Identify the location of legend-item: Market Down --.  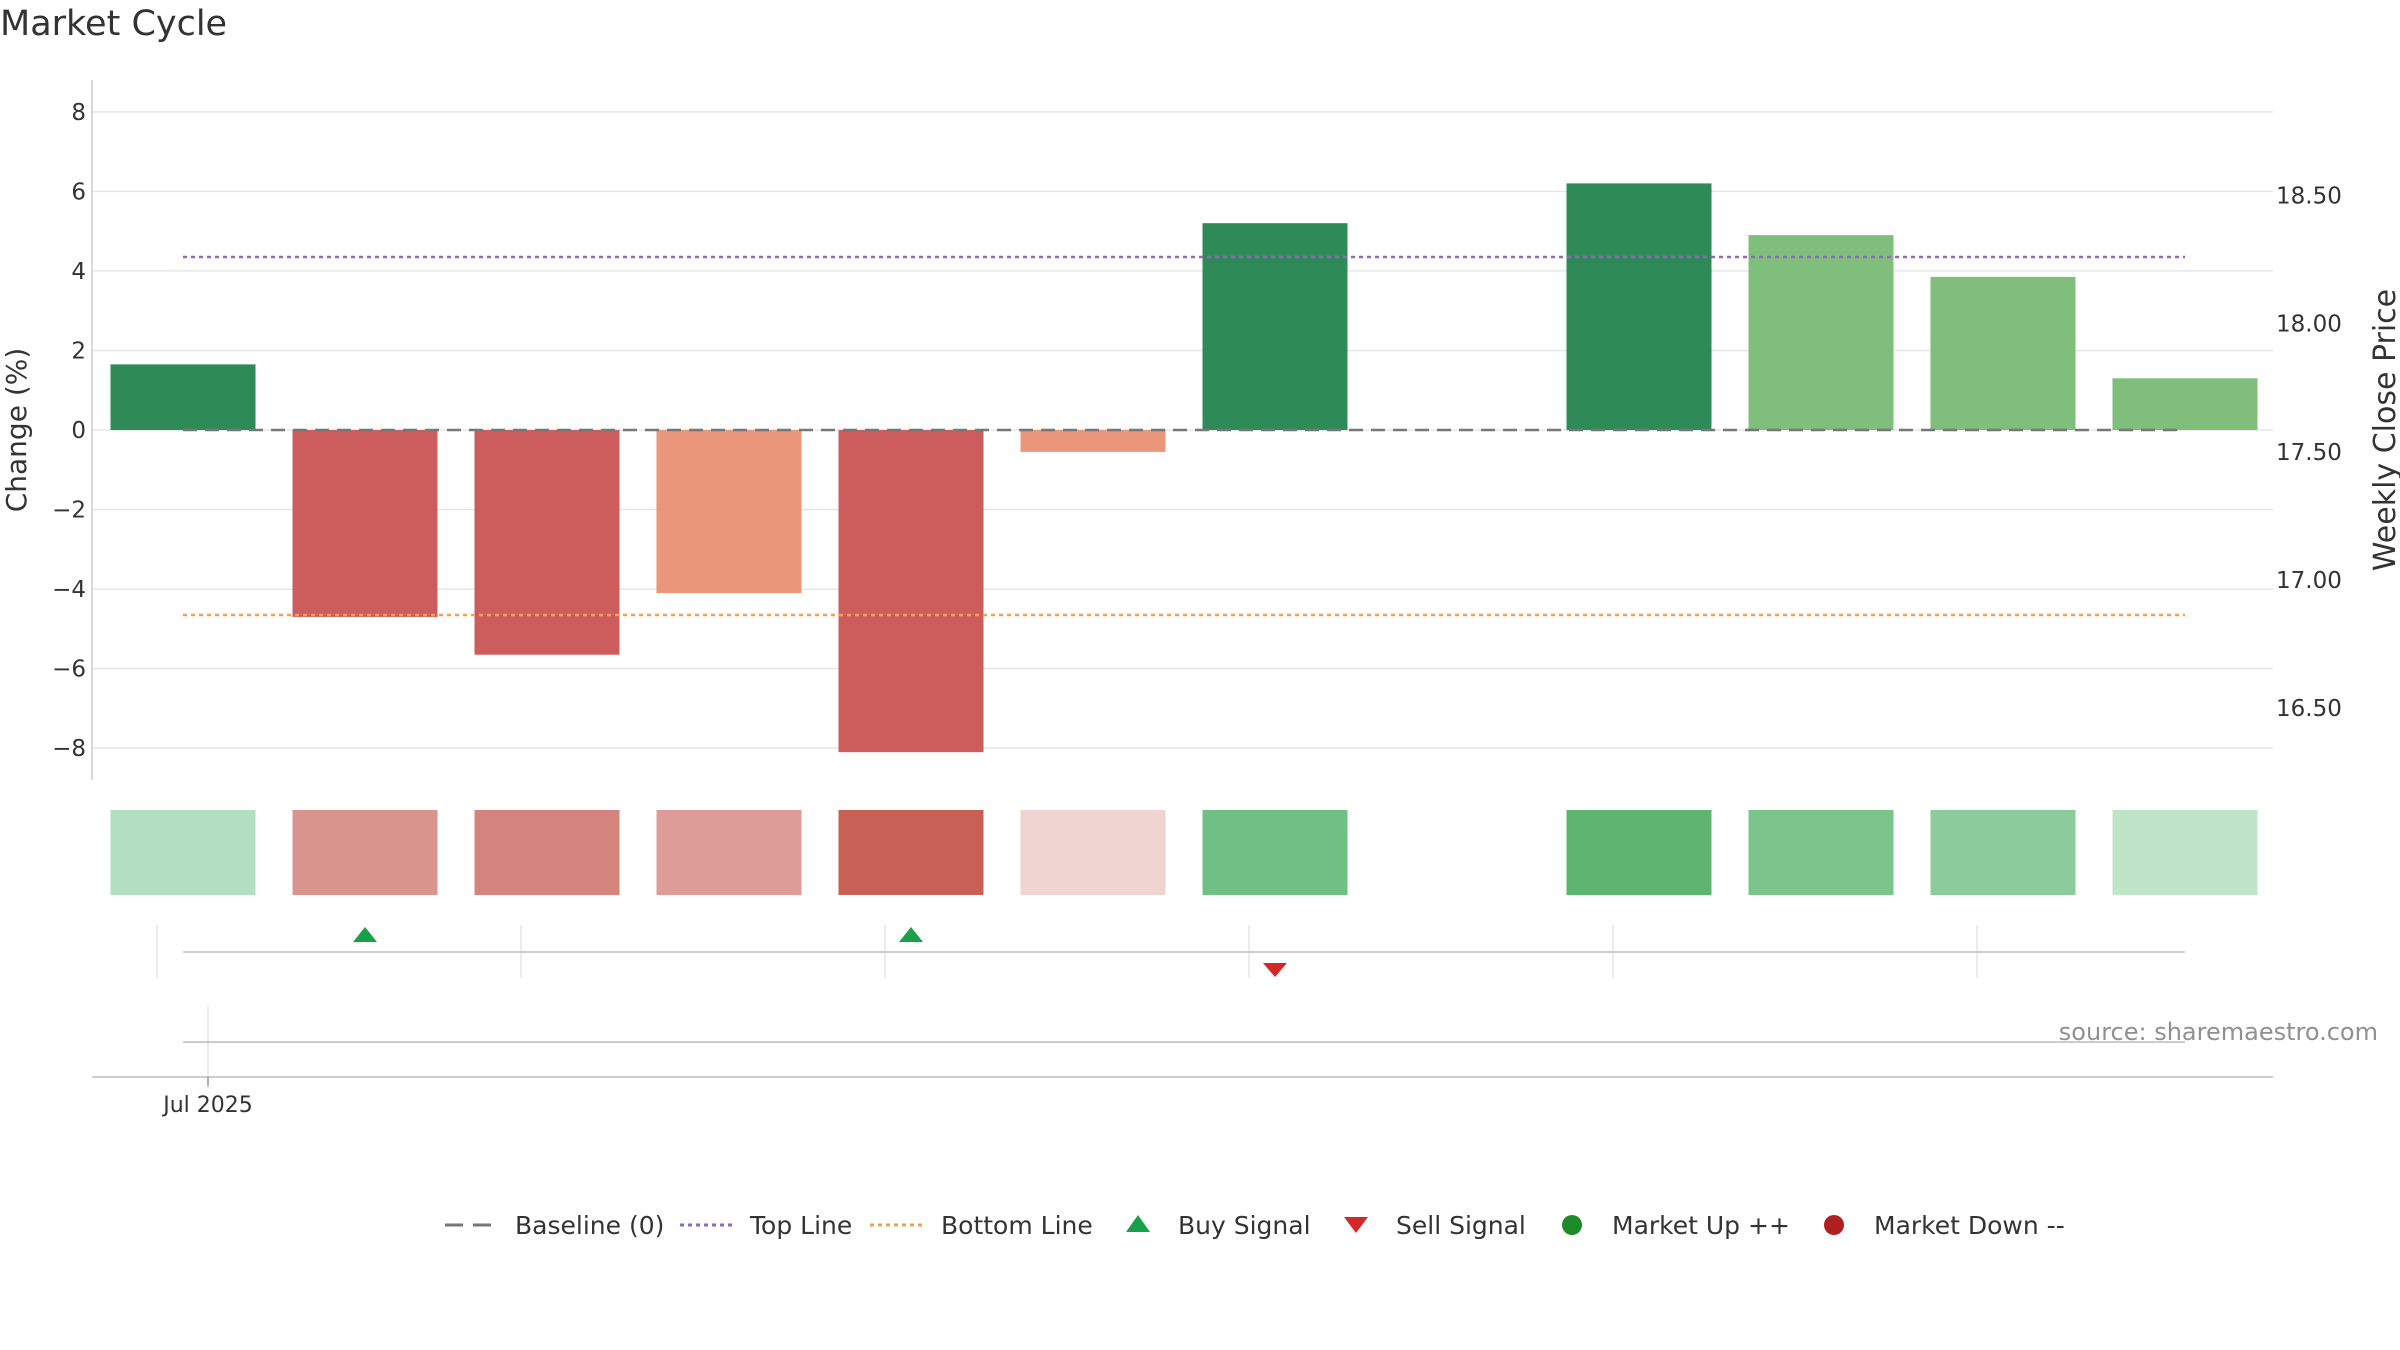
(1944, 1225).